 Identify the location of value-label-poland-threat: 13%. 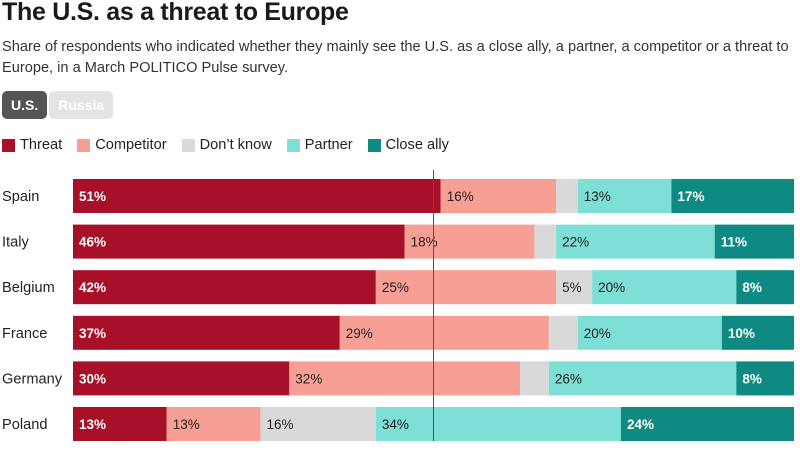
(92, 424).